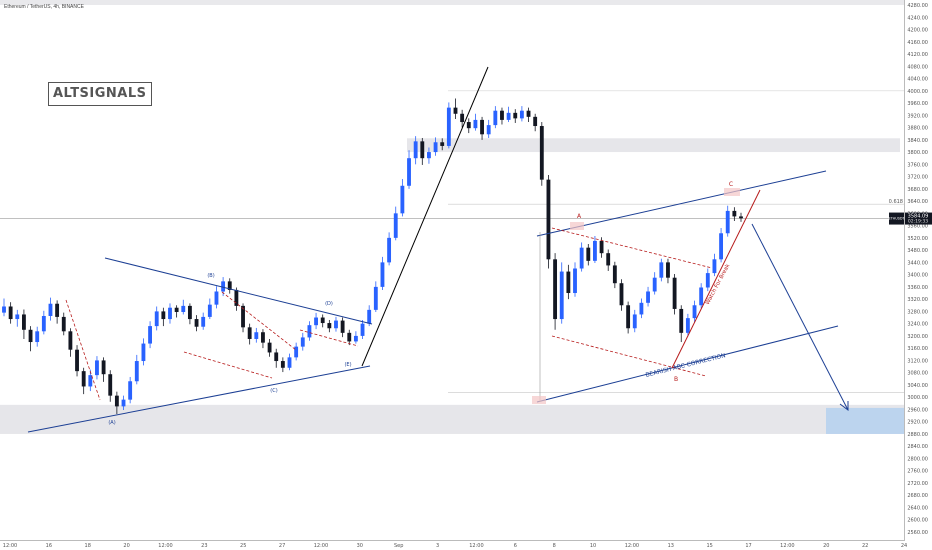 The height and width of the screenshot is (550, 932). Describe the element at coordinates (515, 546) in the screenshot. I see `x-tick-label: 6` at that location.